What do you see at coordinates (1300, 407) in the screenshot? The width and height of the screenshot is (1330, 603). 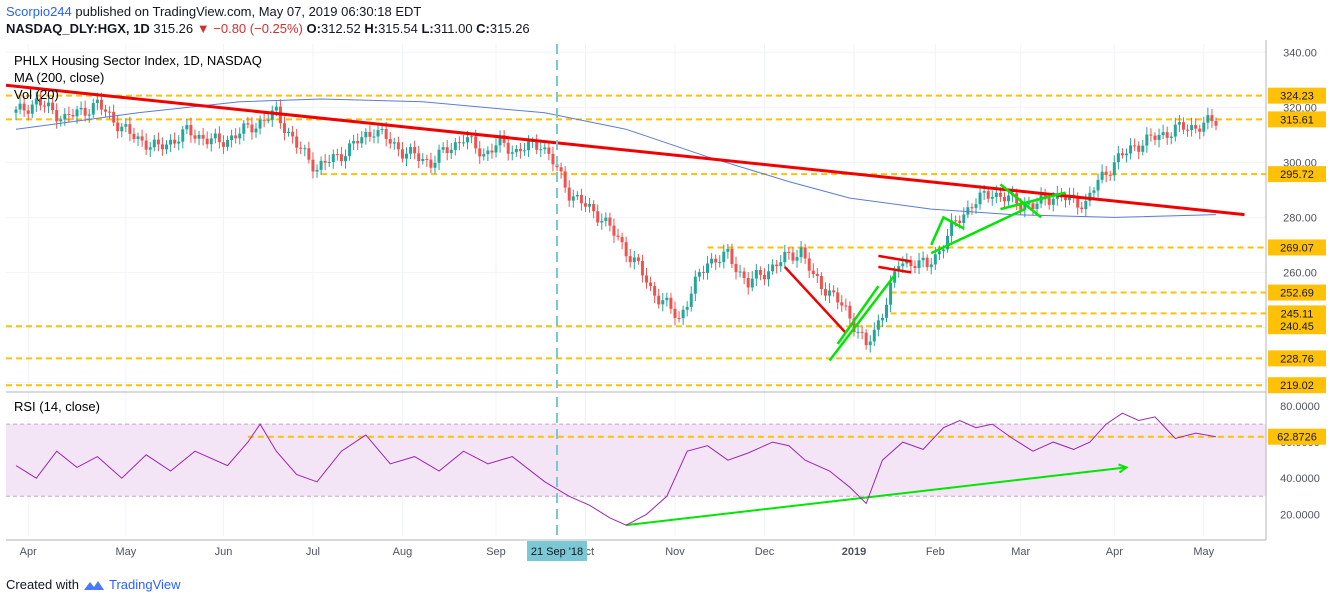 I see `rsi-tick-label: 80.0000` at bounding box center [1300, 407].